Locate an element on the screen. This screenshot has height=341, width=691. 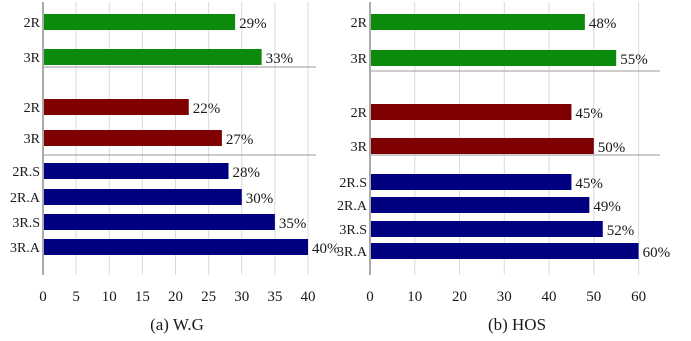
data-label: 52% is located at coordinates (621, 231).